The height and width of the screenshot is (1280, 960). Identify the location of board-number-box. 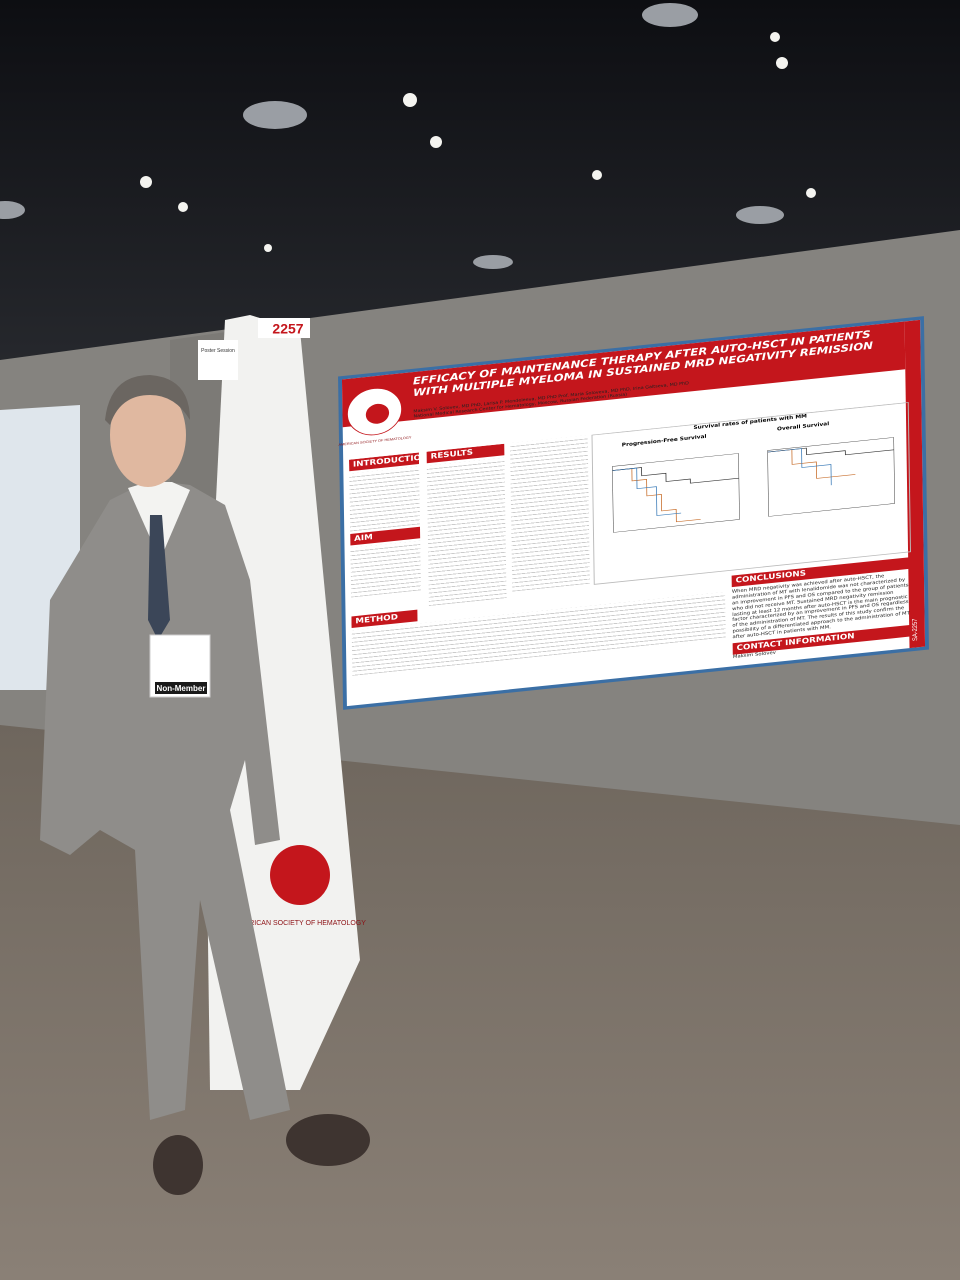
(284, 328).